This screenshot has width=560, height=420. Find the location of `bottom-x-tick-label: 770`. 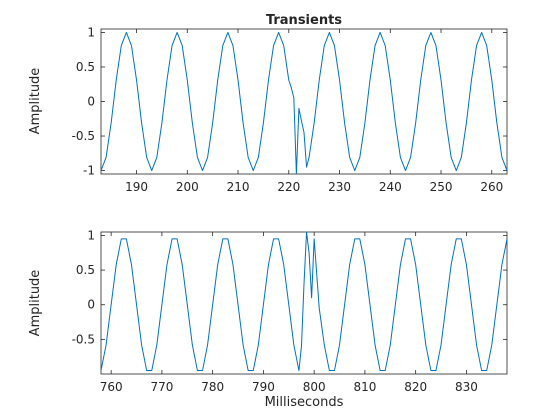

bottom-x-tick-label: 770 is located at coordinates (161, 387).